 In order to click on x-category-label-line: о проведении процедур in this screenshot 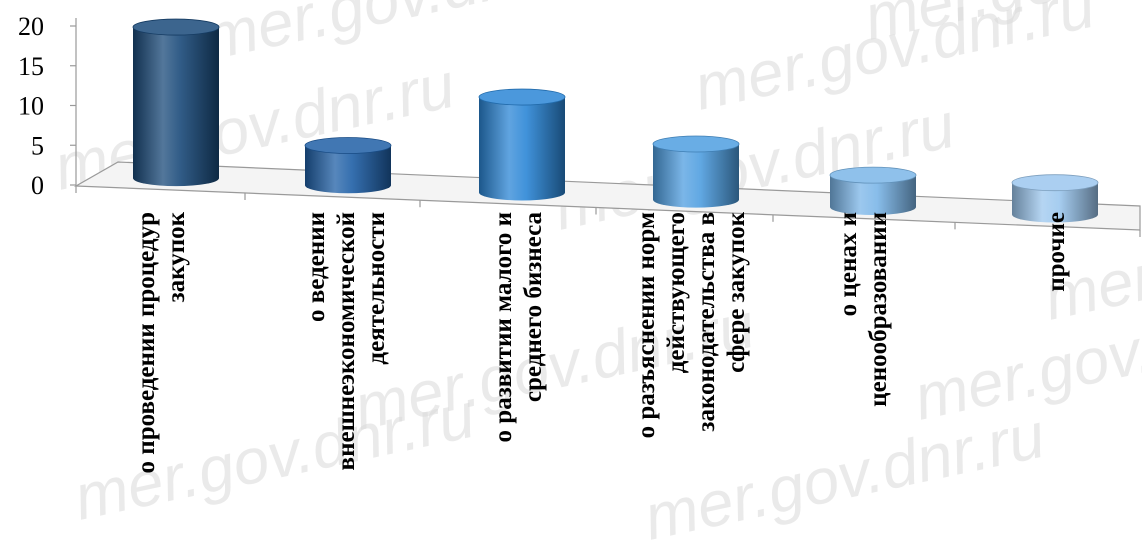, I will do `click(146, 342)`.